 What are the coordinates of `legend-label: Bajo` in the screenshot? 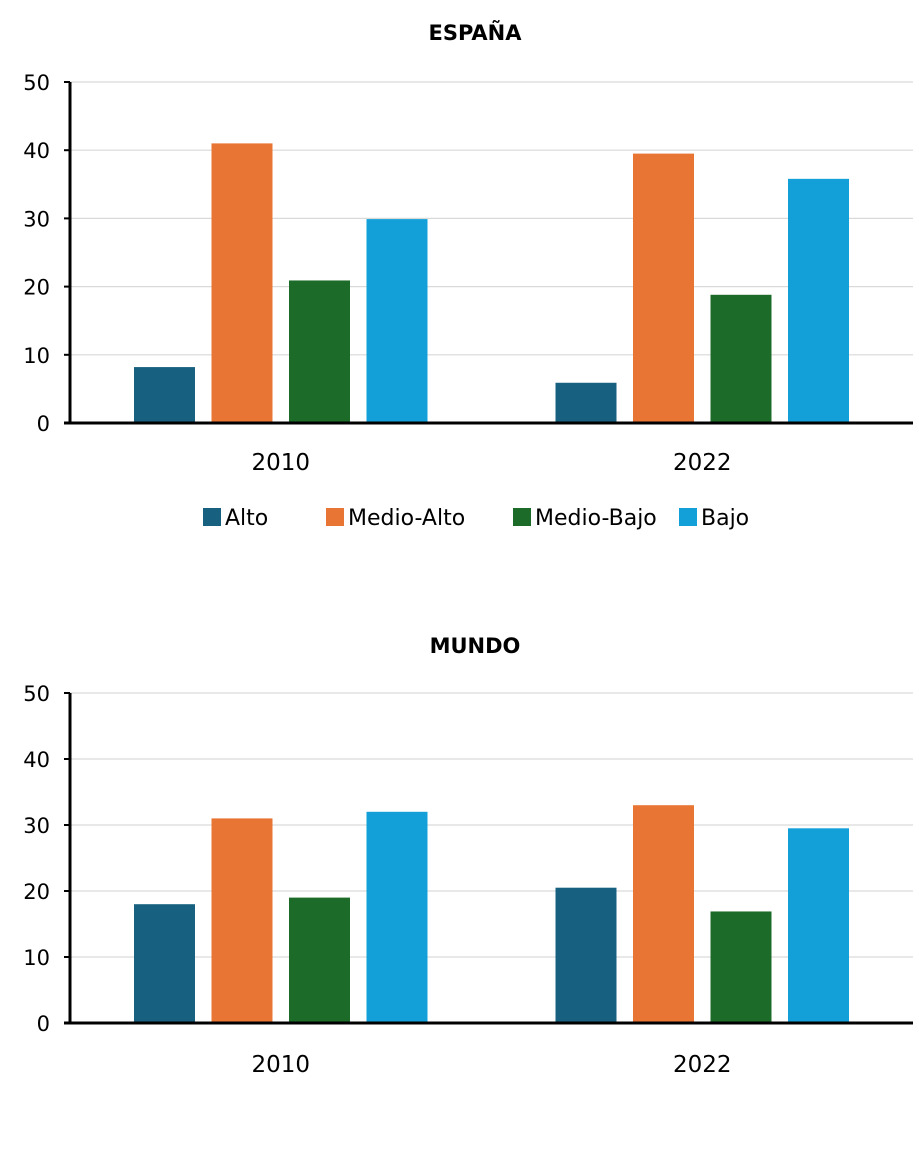 It's located at (725, 518).